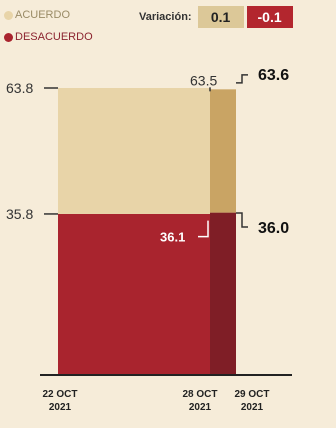  Describe the element at coordinates (54, 37) in the screenshot. I see `legend-label-desacuerdo: DESACUERDO` at that location.